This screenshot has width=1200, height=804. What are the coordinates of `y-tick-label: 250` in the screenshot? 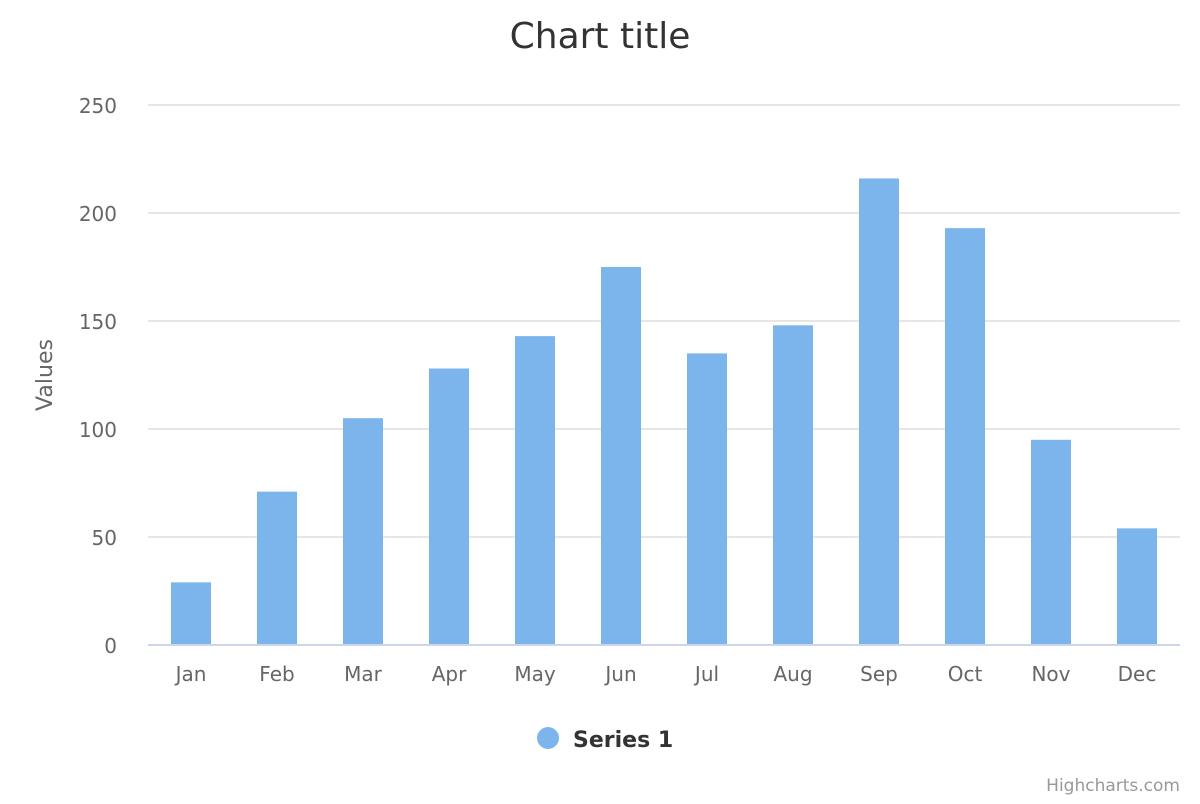 It's located at (98, 106).